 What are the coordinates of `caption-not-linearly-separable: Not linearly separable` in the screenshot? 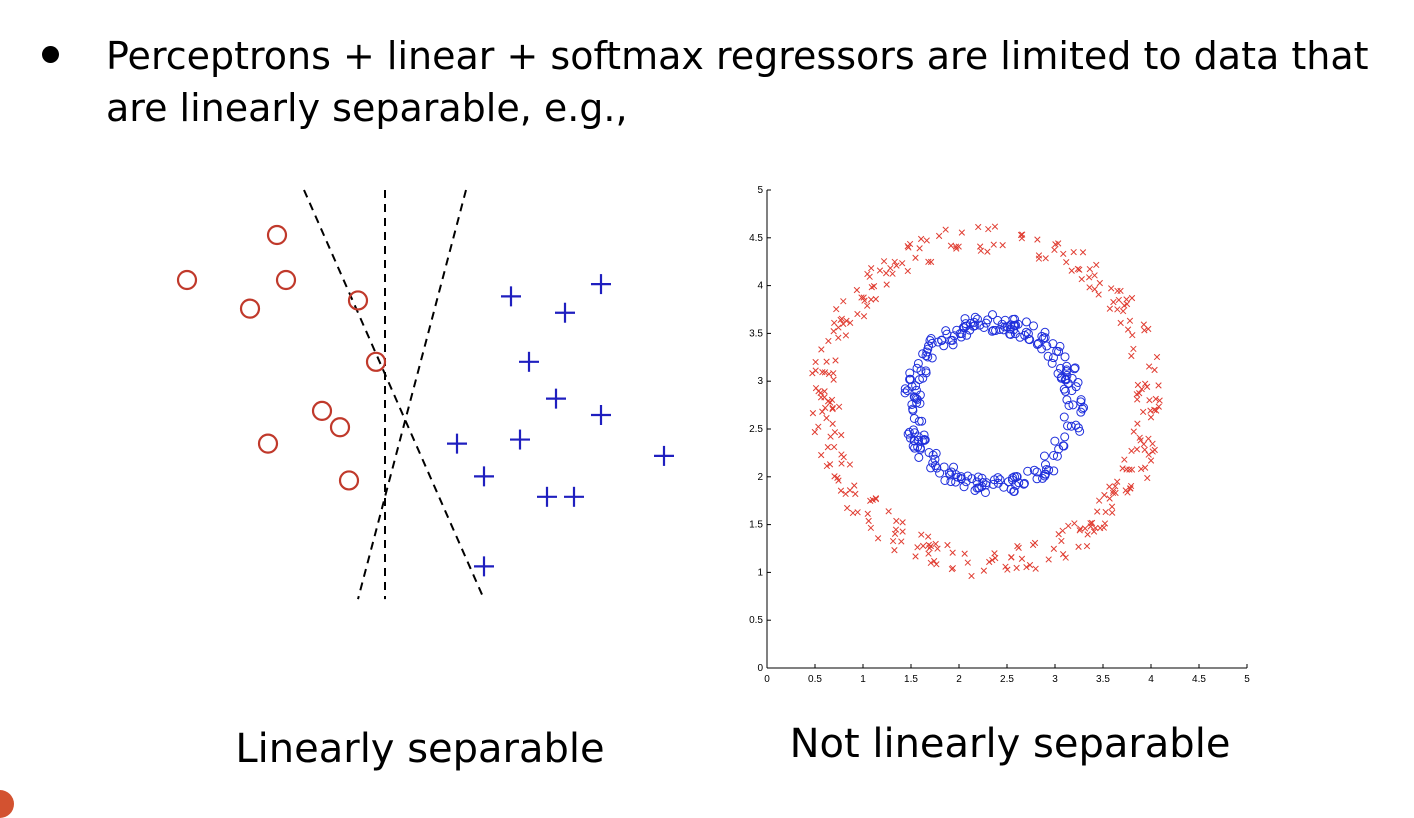 It's located at (1010, 744).